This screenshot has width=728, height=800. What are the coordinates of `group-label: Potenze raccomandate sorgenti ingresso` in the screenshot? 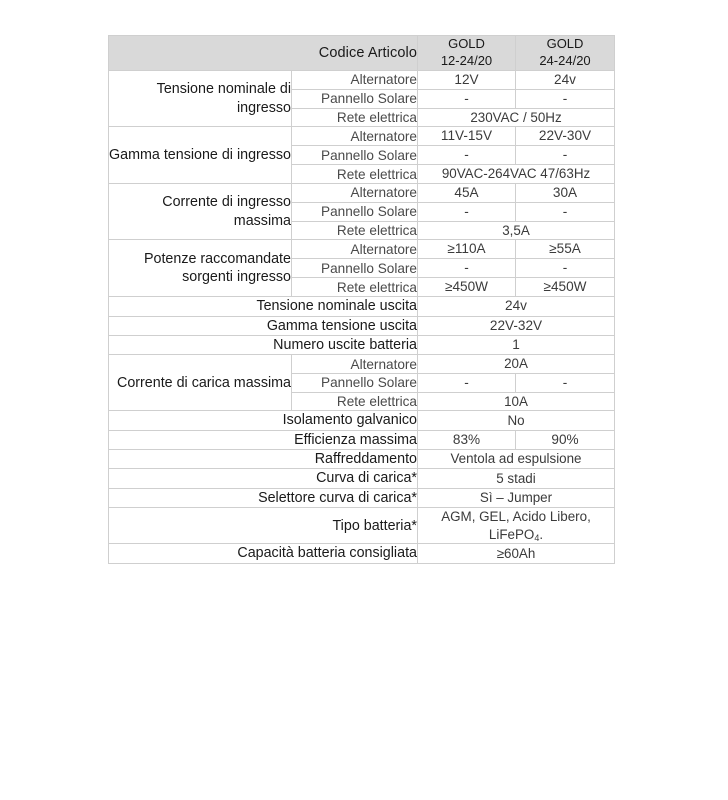 It's located at (200, 268).